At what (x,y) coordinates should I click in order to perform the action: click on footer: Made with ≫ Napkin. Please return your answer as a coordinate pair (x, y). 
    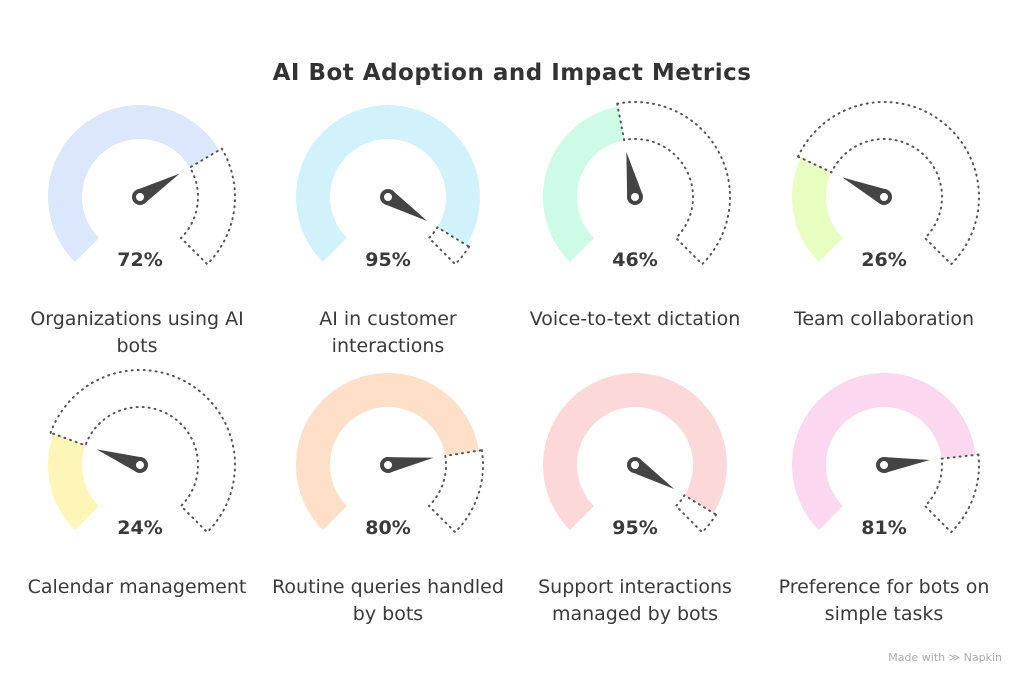
    Looking at the image, I should click on (945, 657).